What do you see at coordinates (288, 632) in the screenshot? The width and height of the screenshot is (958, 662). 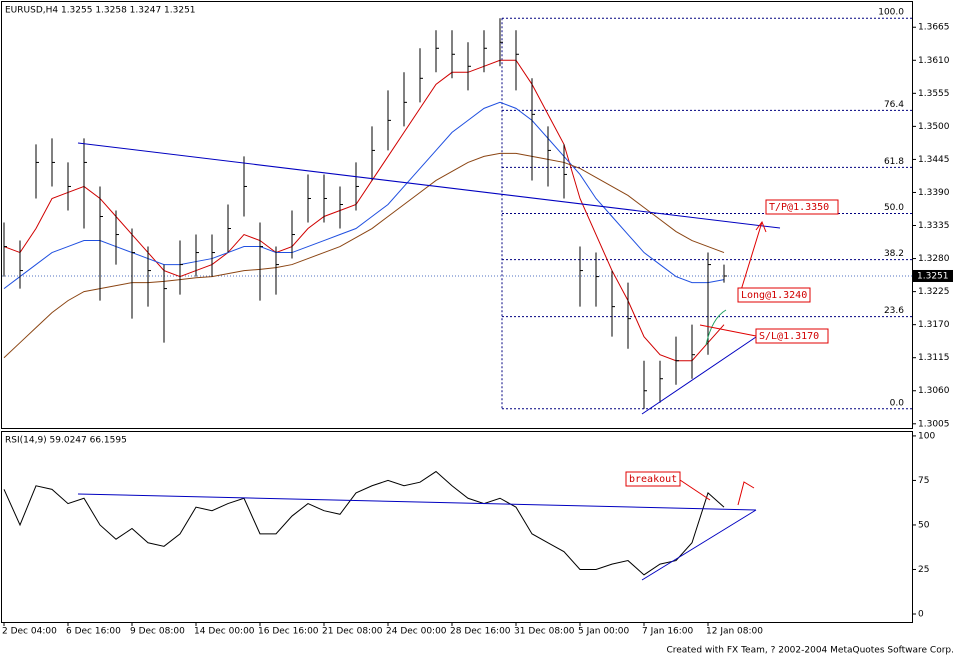 I see `x-tick-label: 16 Dec 16:00` at bounding box center [288, 632].